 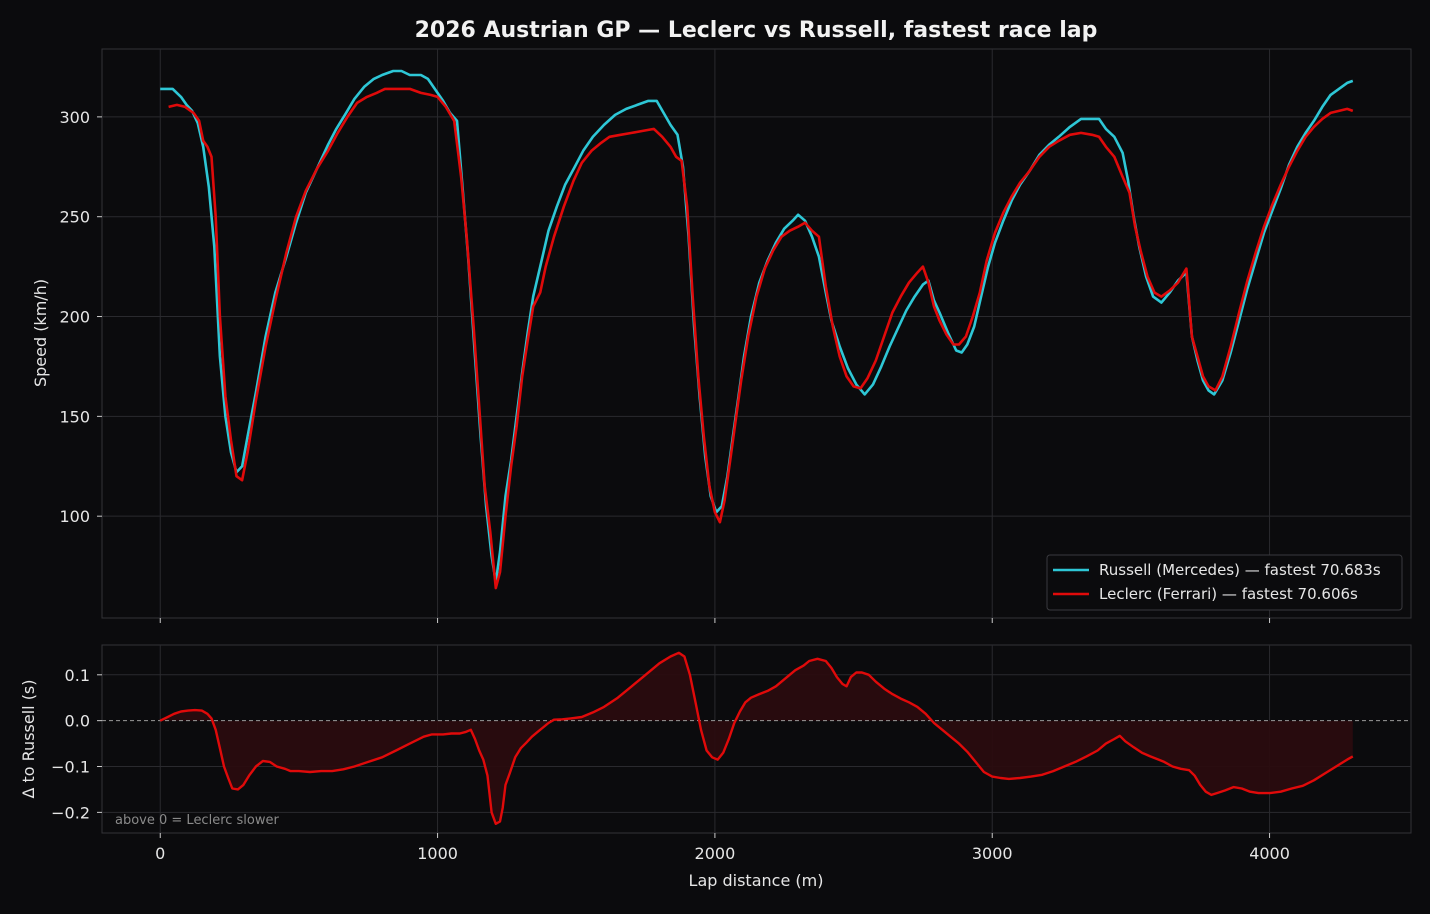 What do you see at coordinates (437, 853) in the screenshot?
I see `x-tick-label: 1000` at bounding box center [437, 853].